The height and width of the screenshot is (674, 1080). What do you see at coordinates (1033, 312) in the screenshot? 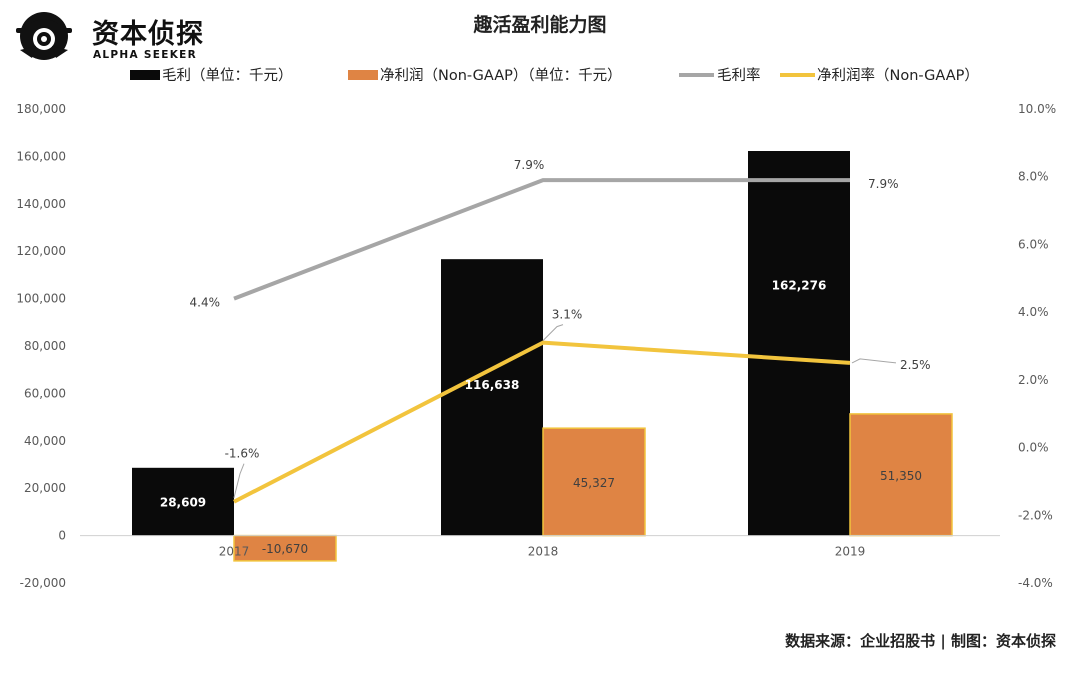
I see `right-tick-label: 4.0%` at bounding box center [1033, 312].